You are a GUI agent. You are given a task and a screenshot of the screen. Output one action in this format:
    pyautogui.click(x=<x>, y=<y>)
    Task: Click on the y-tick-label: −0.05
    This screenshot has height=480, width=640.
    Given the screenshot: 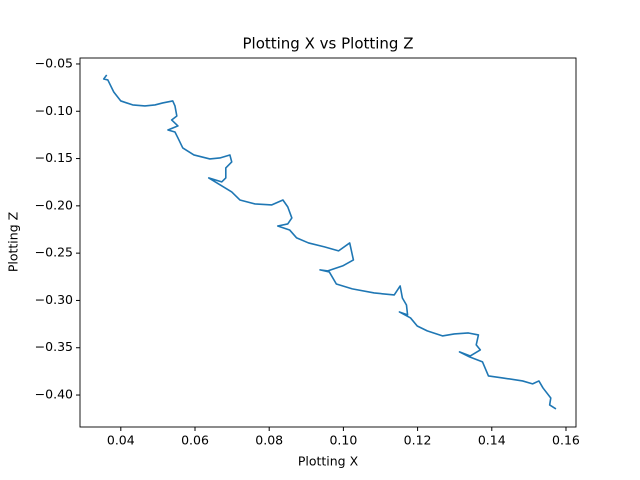 What is the action you would take?
    pyautogui.click(x=54, y=62)
    